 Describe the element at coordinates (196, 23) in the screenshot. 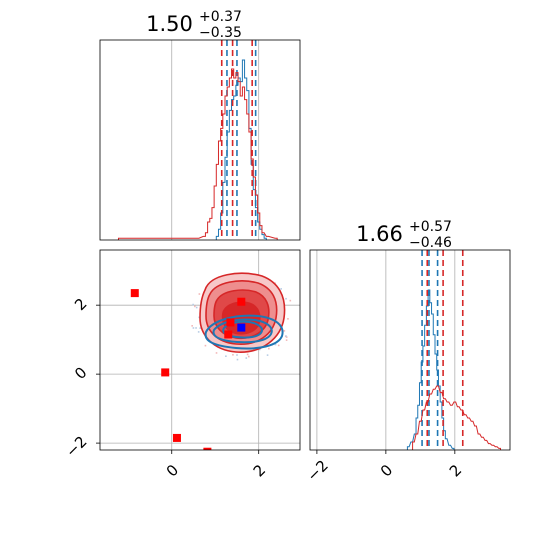

I see `hist-x-title: 1.50 +0.37 −0.35` at that location.